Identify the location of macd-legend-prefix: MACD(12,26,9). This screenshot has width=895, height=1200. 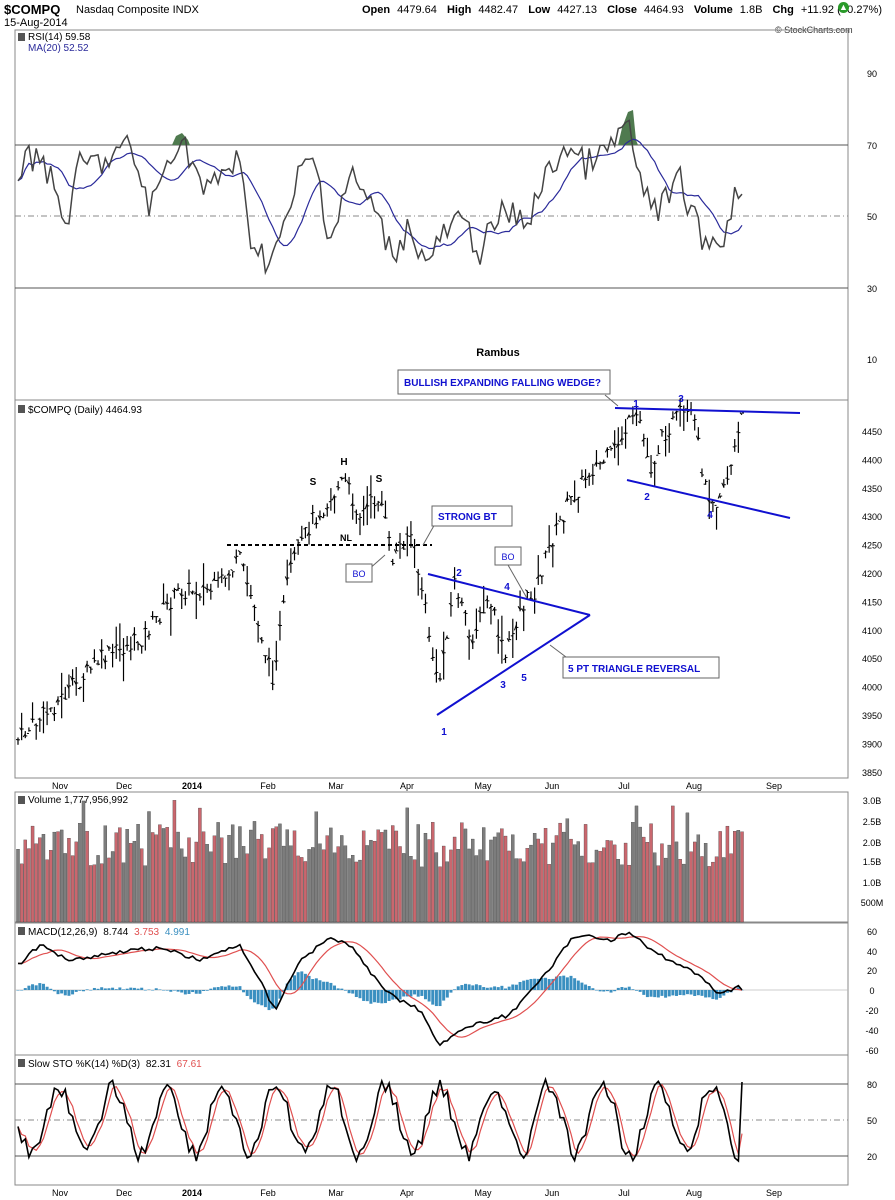
(62, 932).